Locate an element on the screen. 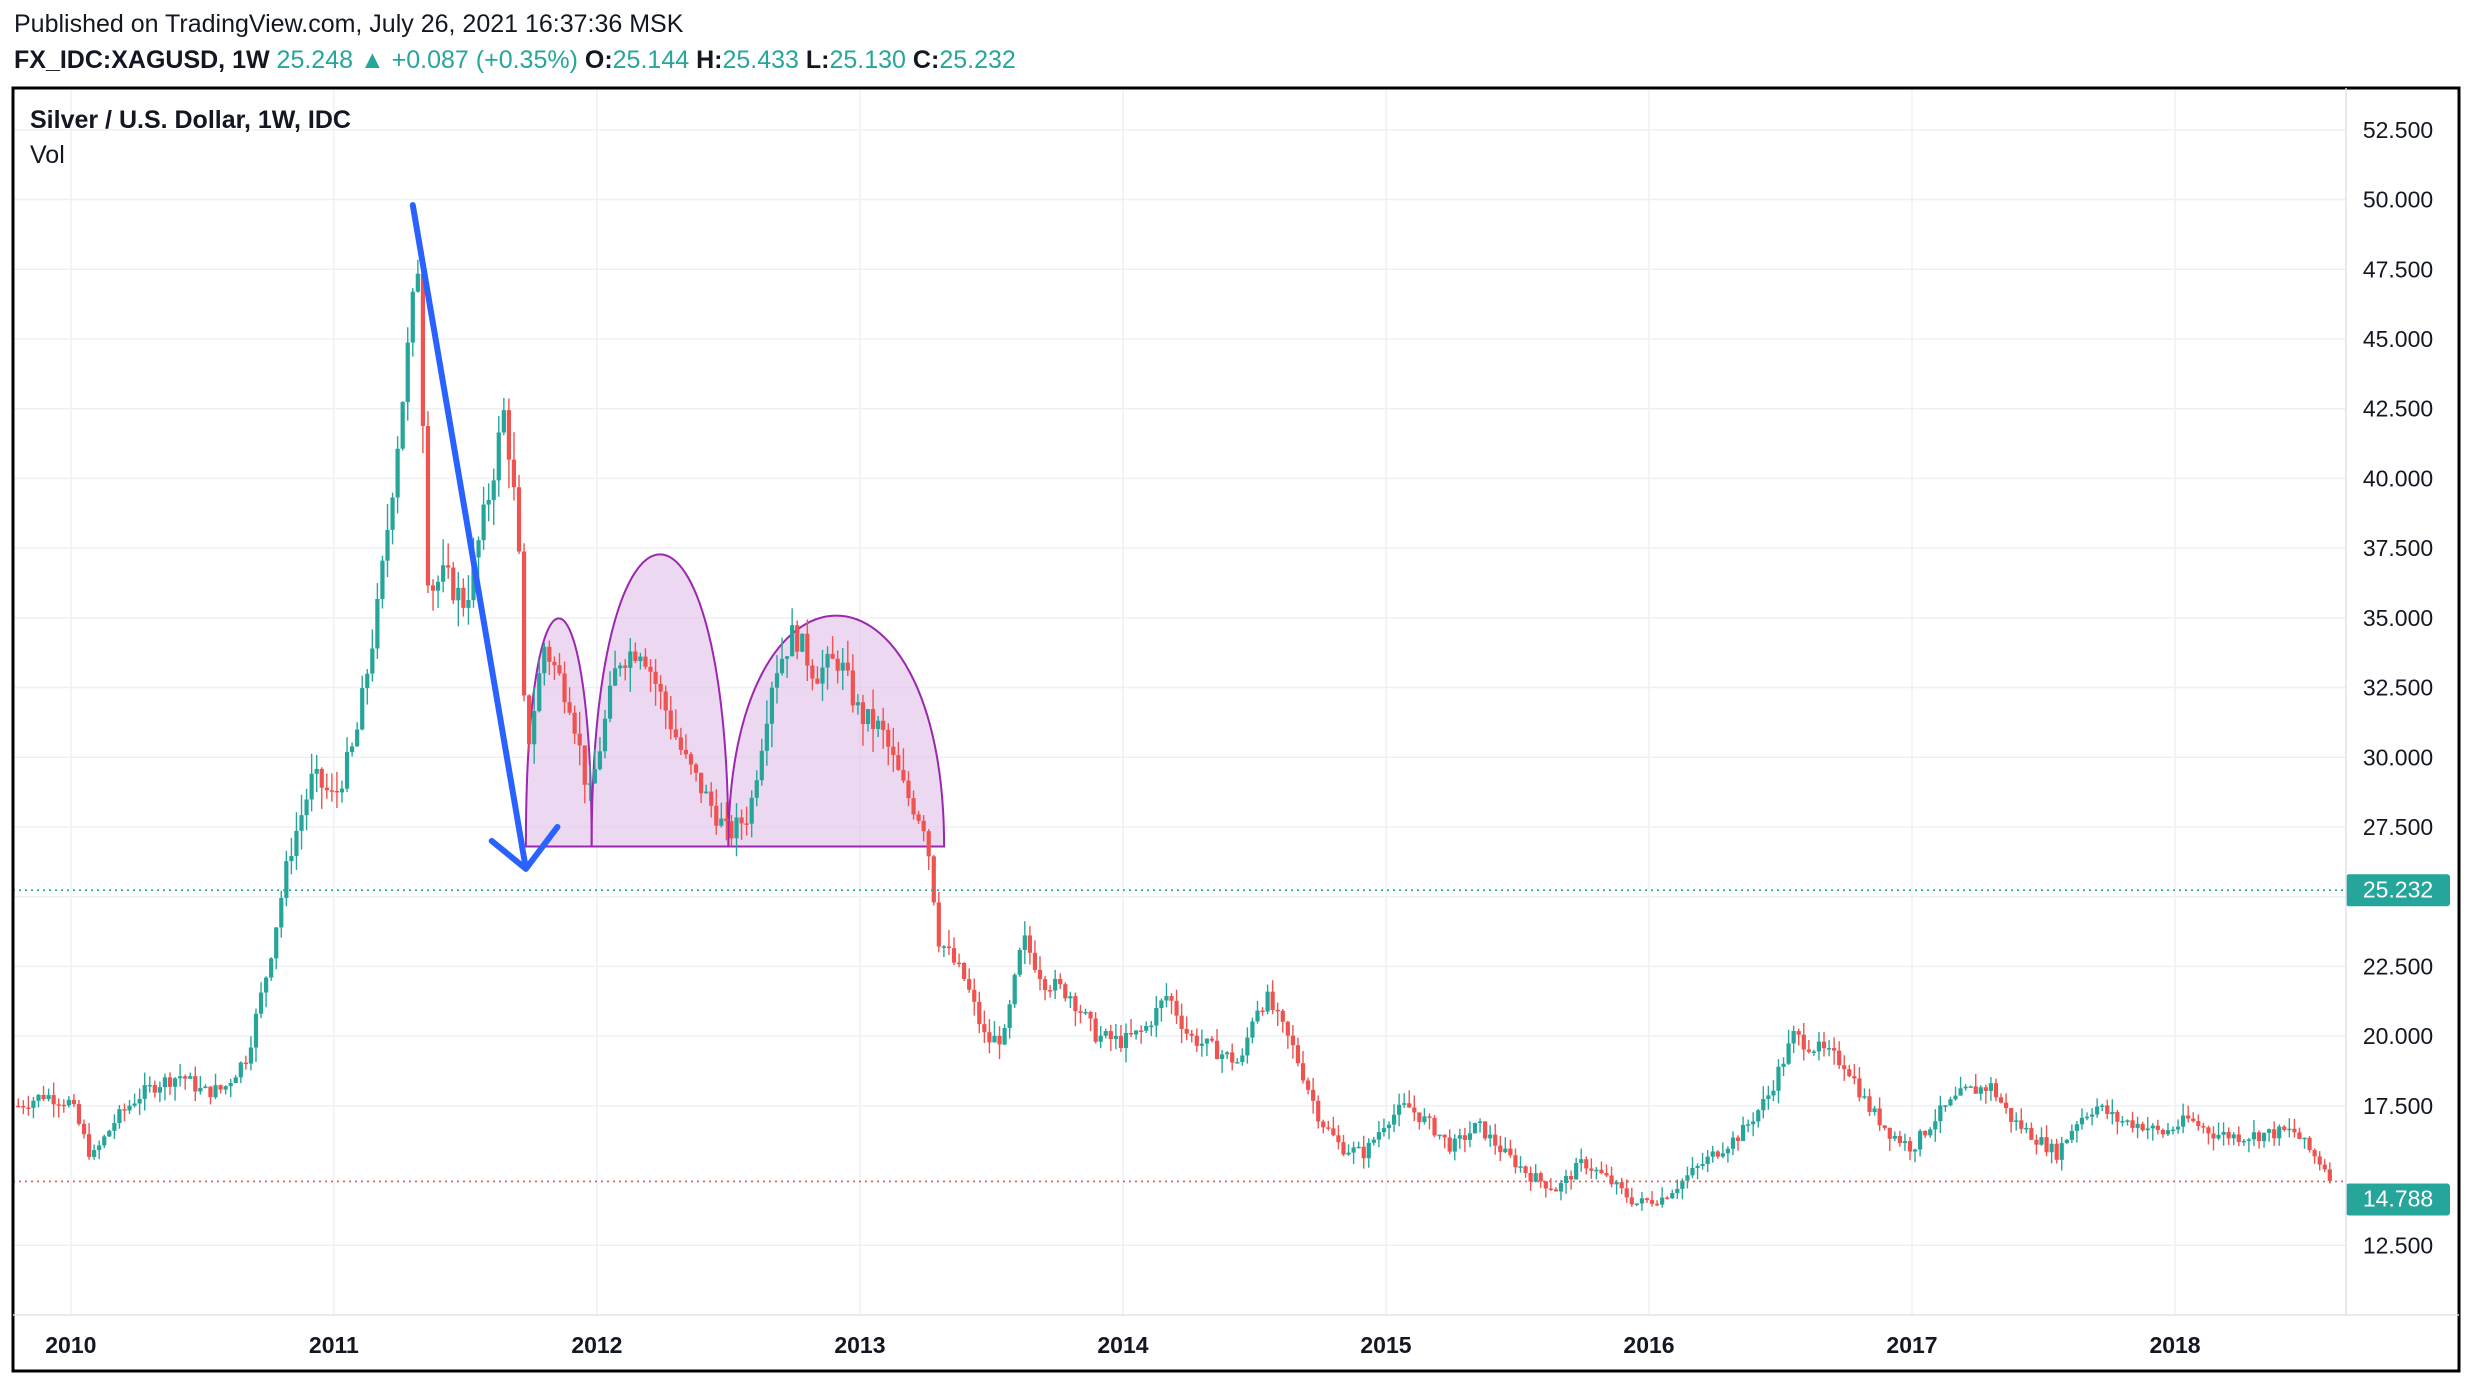  y-tick-label: 50.000 is located at coordinates (2398, 200).